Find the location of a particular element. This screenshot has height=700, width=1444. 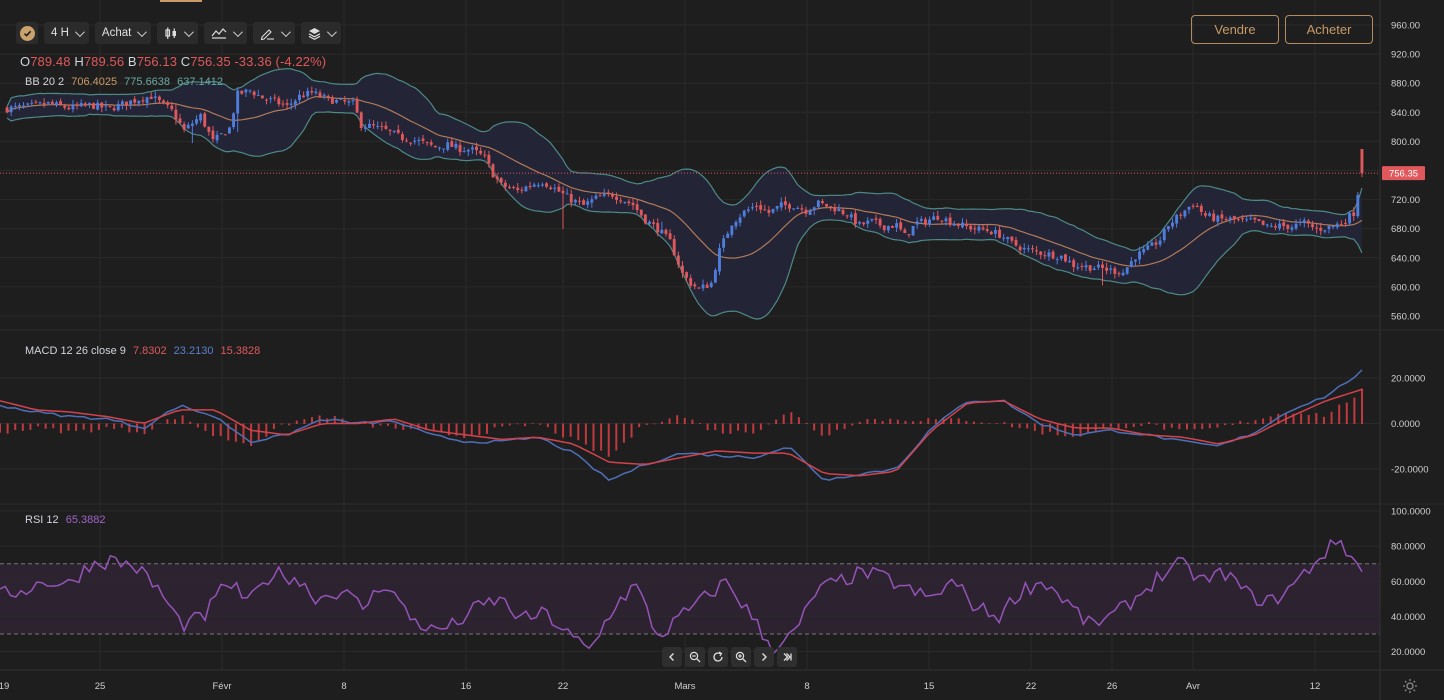

interval-select: 4 H is located at coordinates (66, 33).